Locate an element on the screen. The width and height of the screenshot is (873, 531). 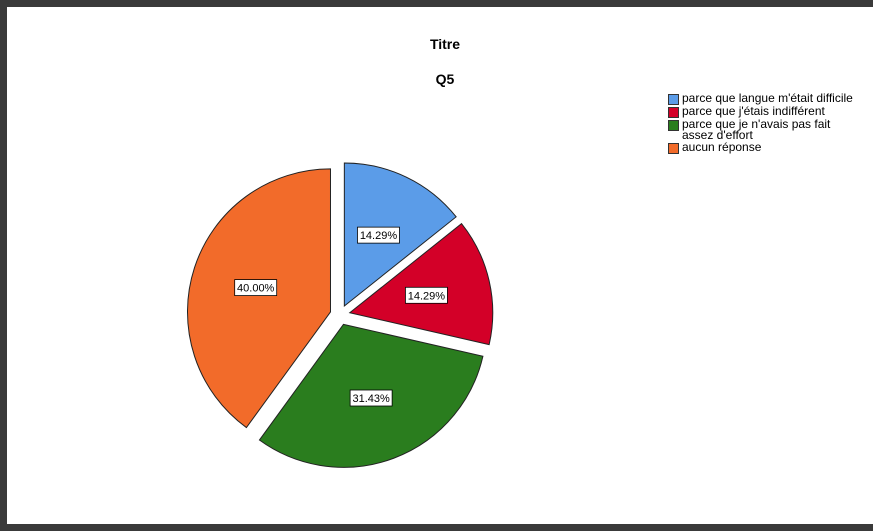
data-label: 40.00% is located at coordinates (256, 287).